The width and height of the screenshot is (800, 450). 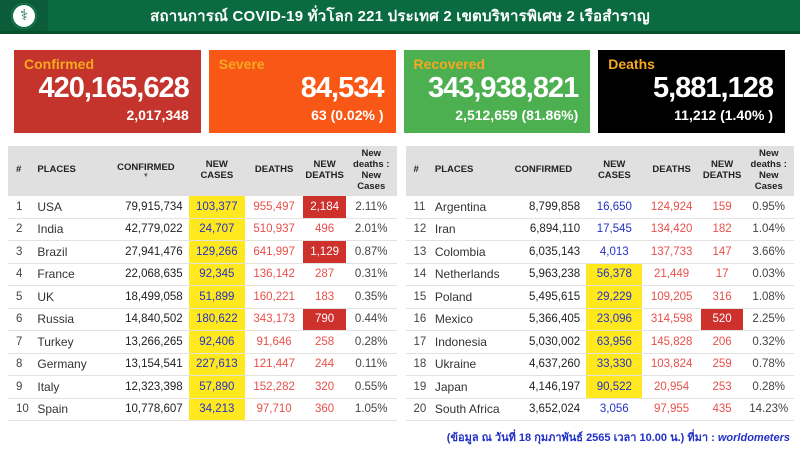 What do you see at coordinates (614, 365) in the screenshot?
I see `new-cases-cell: 33,330` at bounding box center [614, 365].